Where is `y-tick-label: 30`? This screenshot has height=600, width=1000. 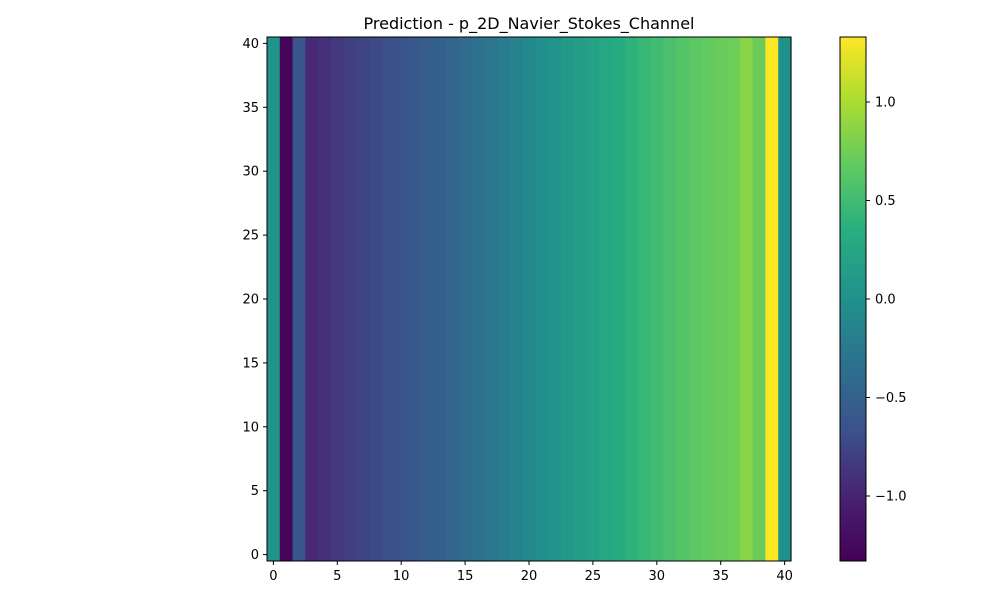
y-tick-label: 30 is located at coordinates (250, 172).